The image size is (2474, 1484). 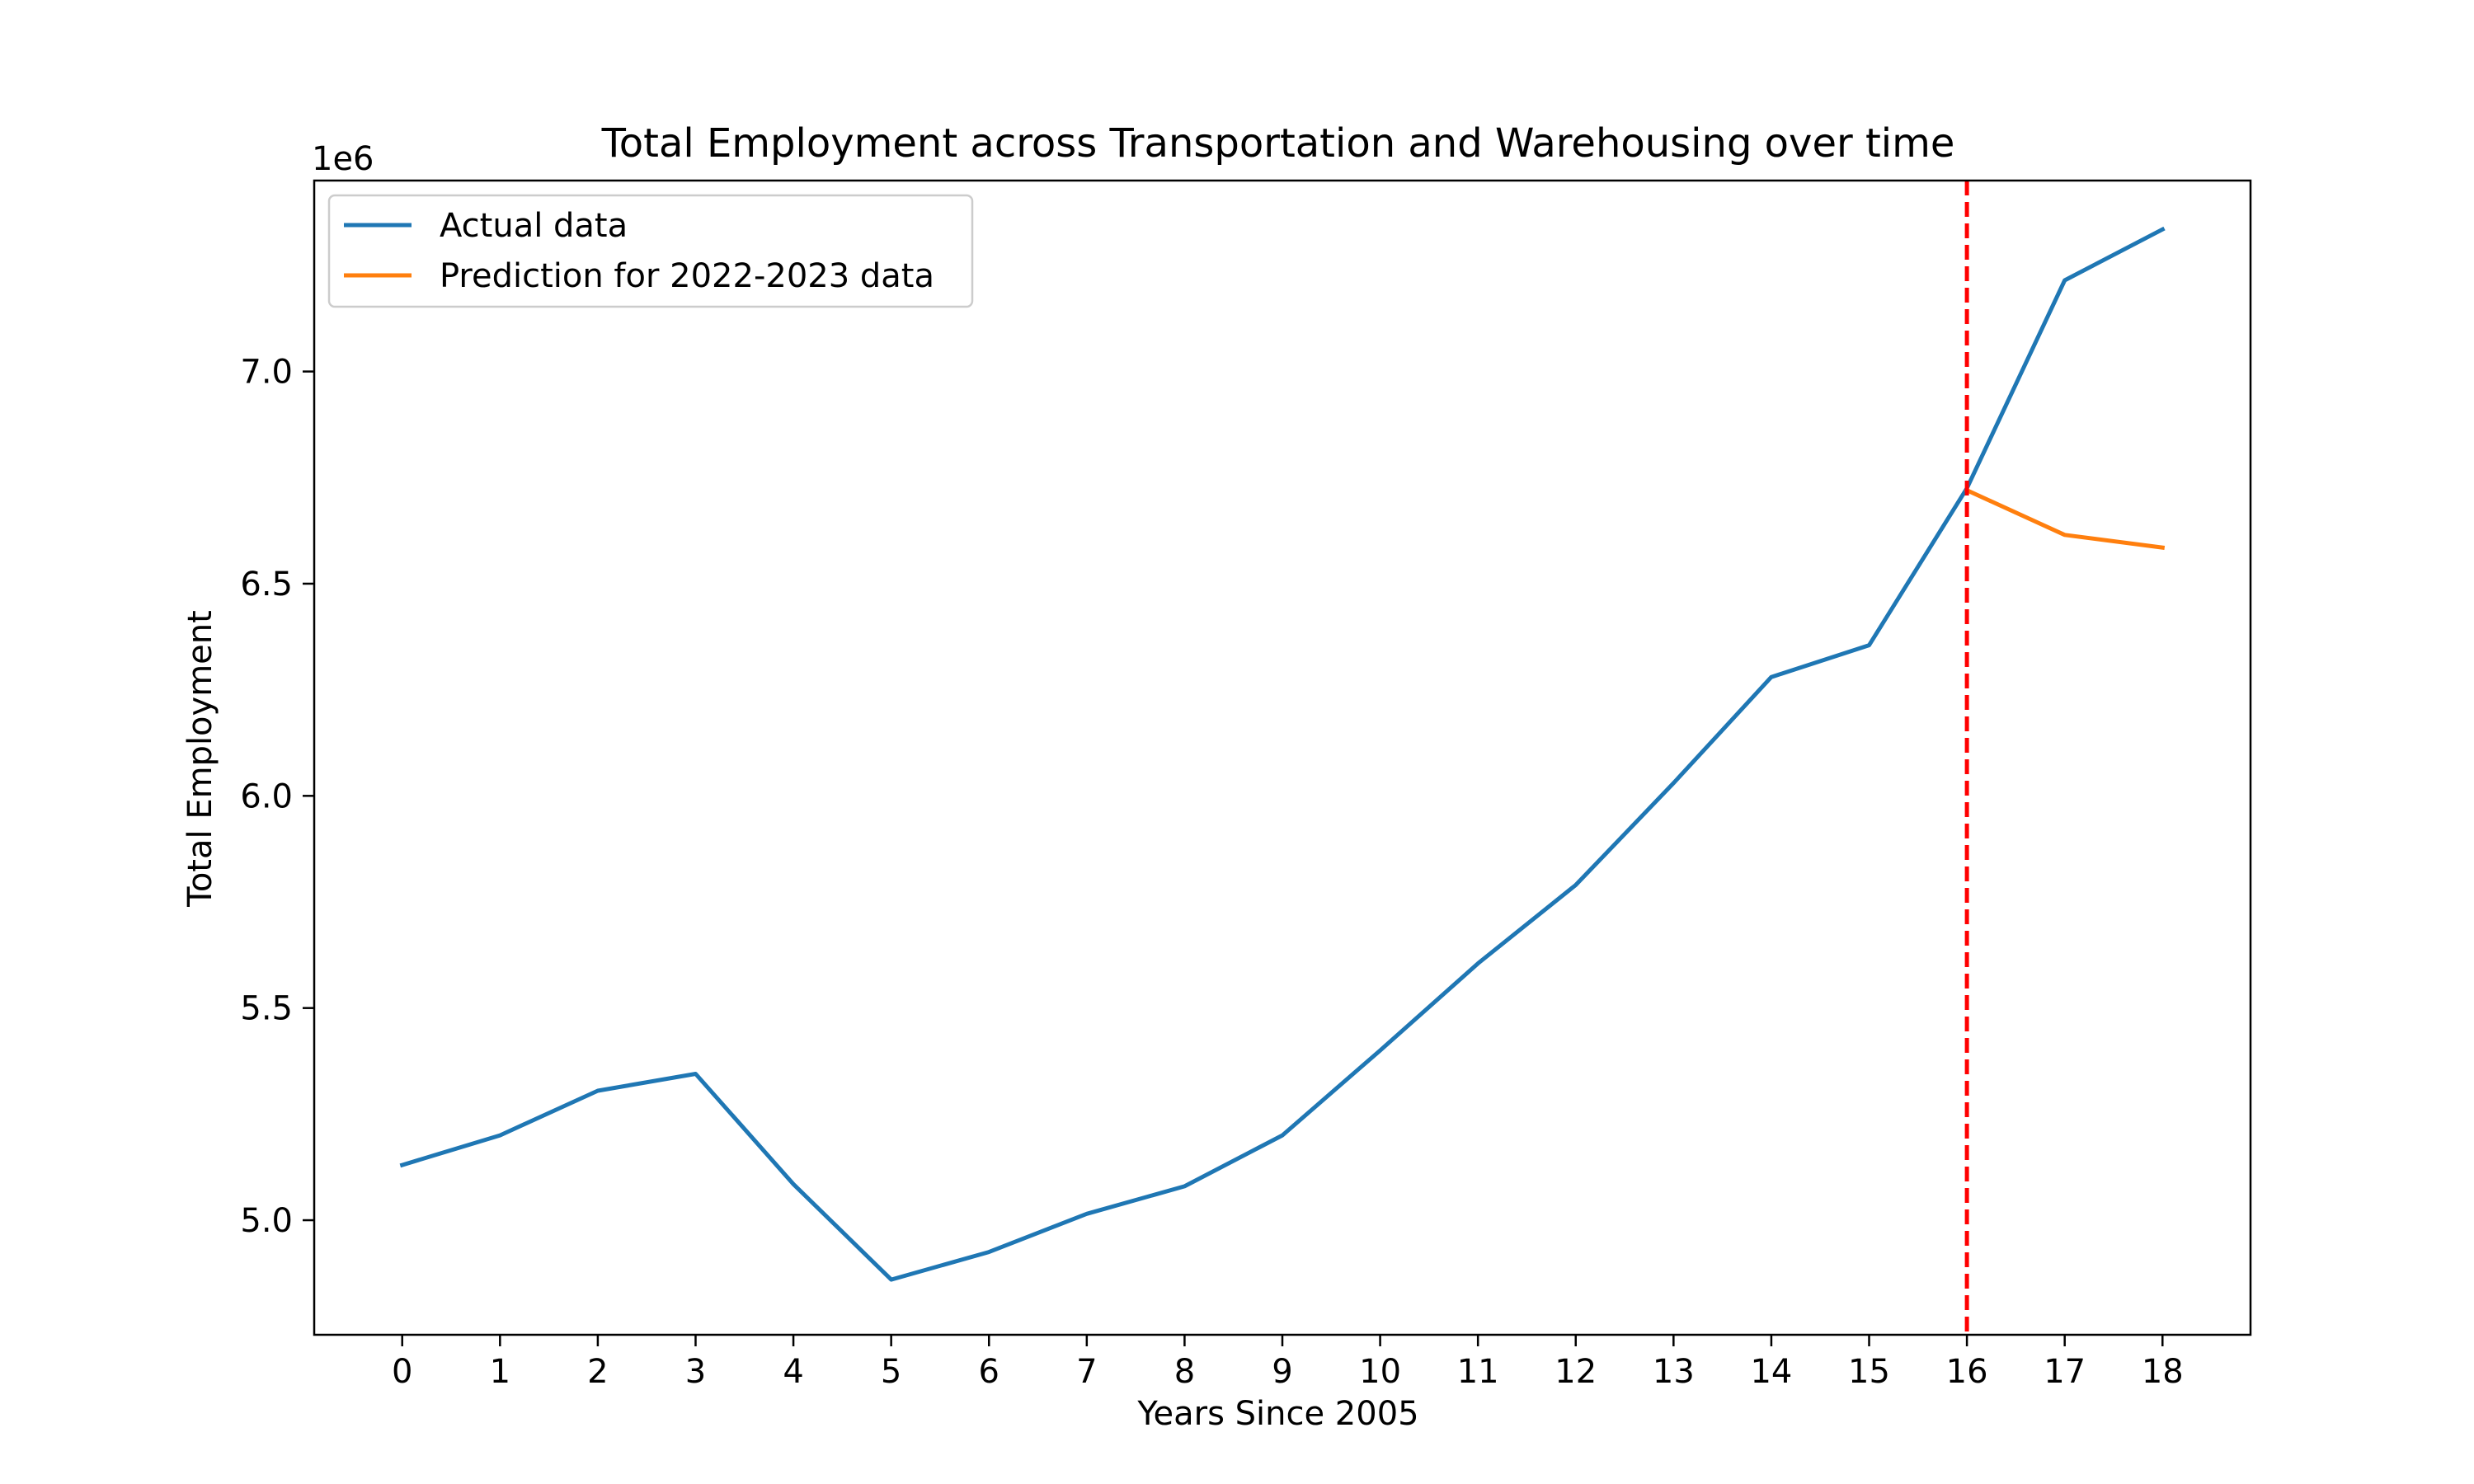 What do you see at coordinates (1575, 1372) in the screenshot?
I see `x-tick-label: 12` at bounding box center [1575, 1372].